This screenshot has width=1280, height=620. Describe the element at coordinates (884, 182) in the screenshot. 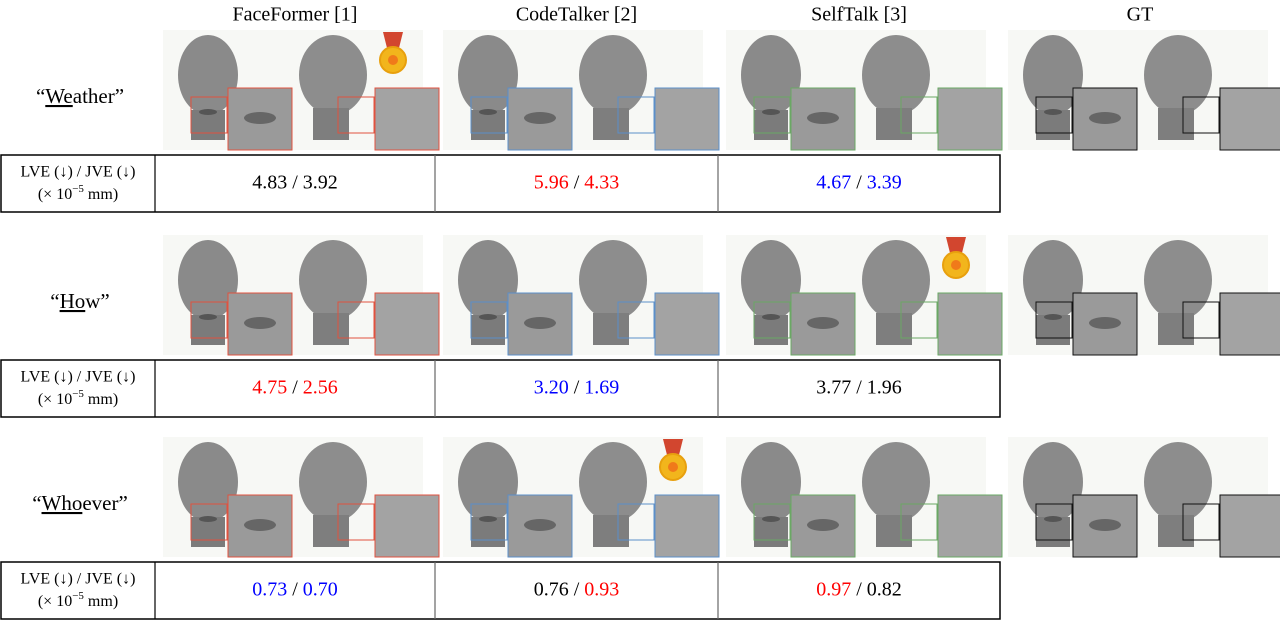

I see `jve: 3.39` at that location.